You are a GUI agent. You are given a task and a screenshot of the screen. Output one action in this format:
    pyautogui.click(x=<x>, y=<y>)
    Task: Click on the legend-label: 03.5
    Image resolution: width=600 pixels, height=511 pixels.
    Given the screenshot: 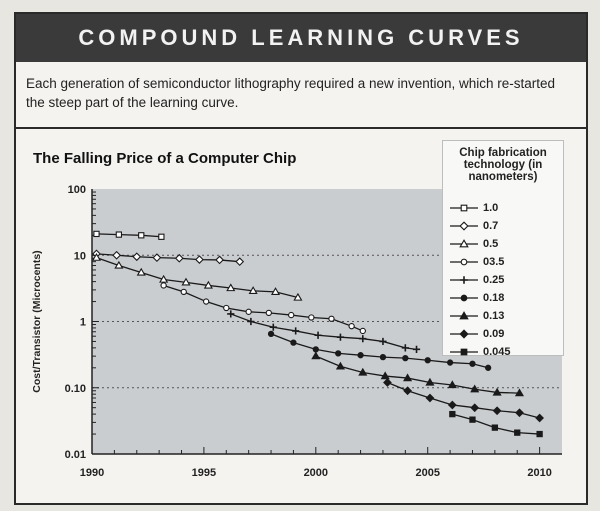 What is the action you would take?
    pyautogui.click(x=494, y=262)
    